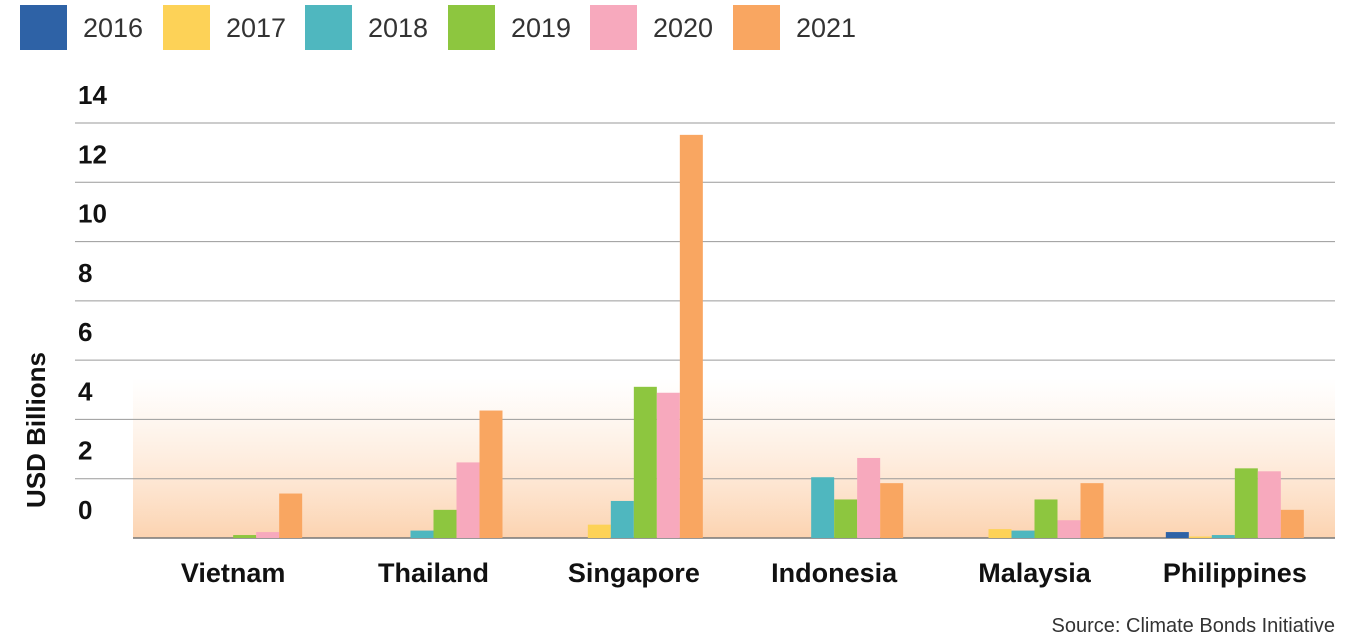  I want to click on legend: 2016 2017 2018 2019 2020 2021, so click(438, 27).